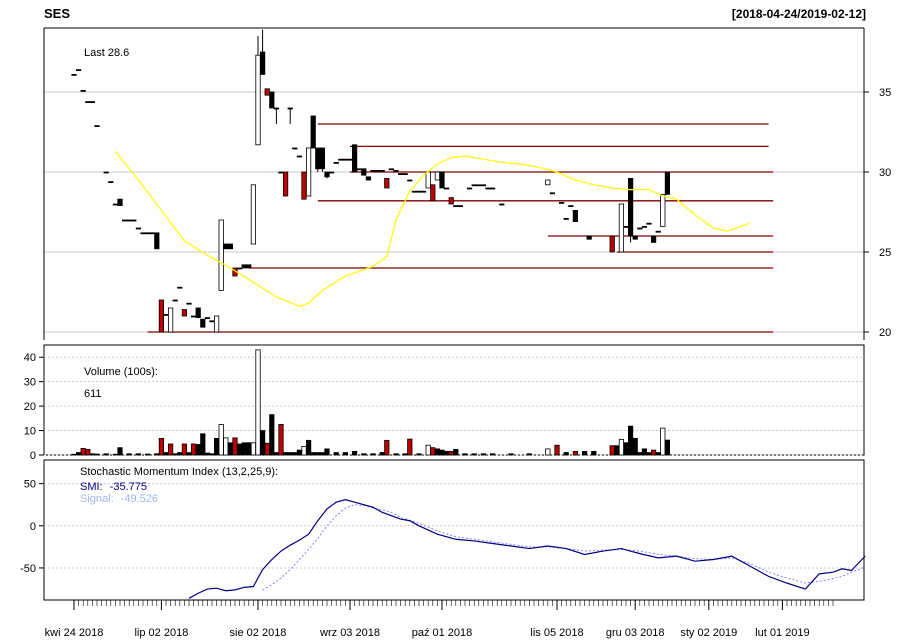  What do you see at coordinates (33, 456) in the screenshot?
I see `volume-tick-label: 0` at bounding box center [33, 456].